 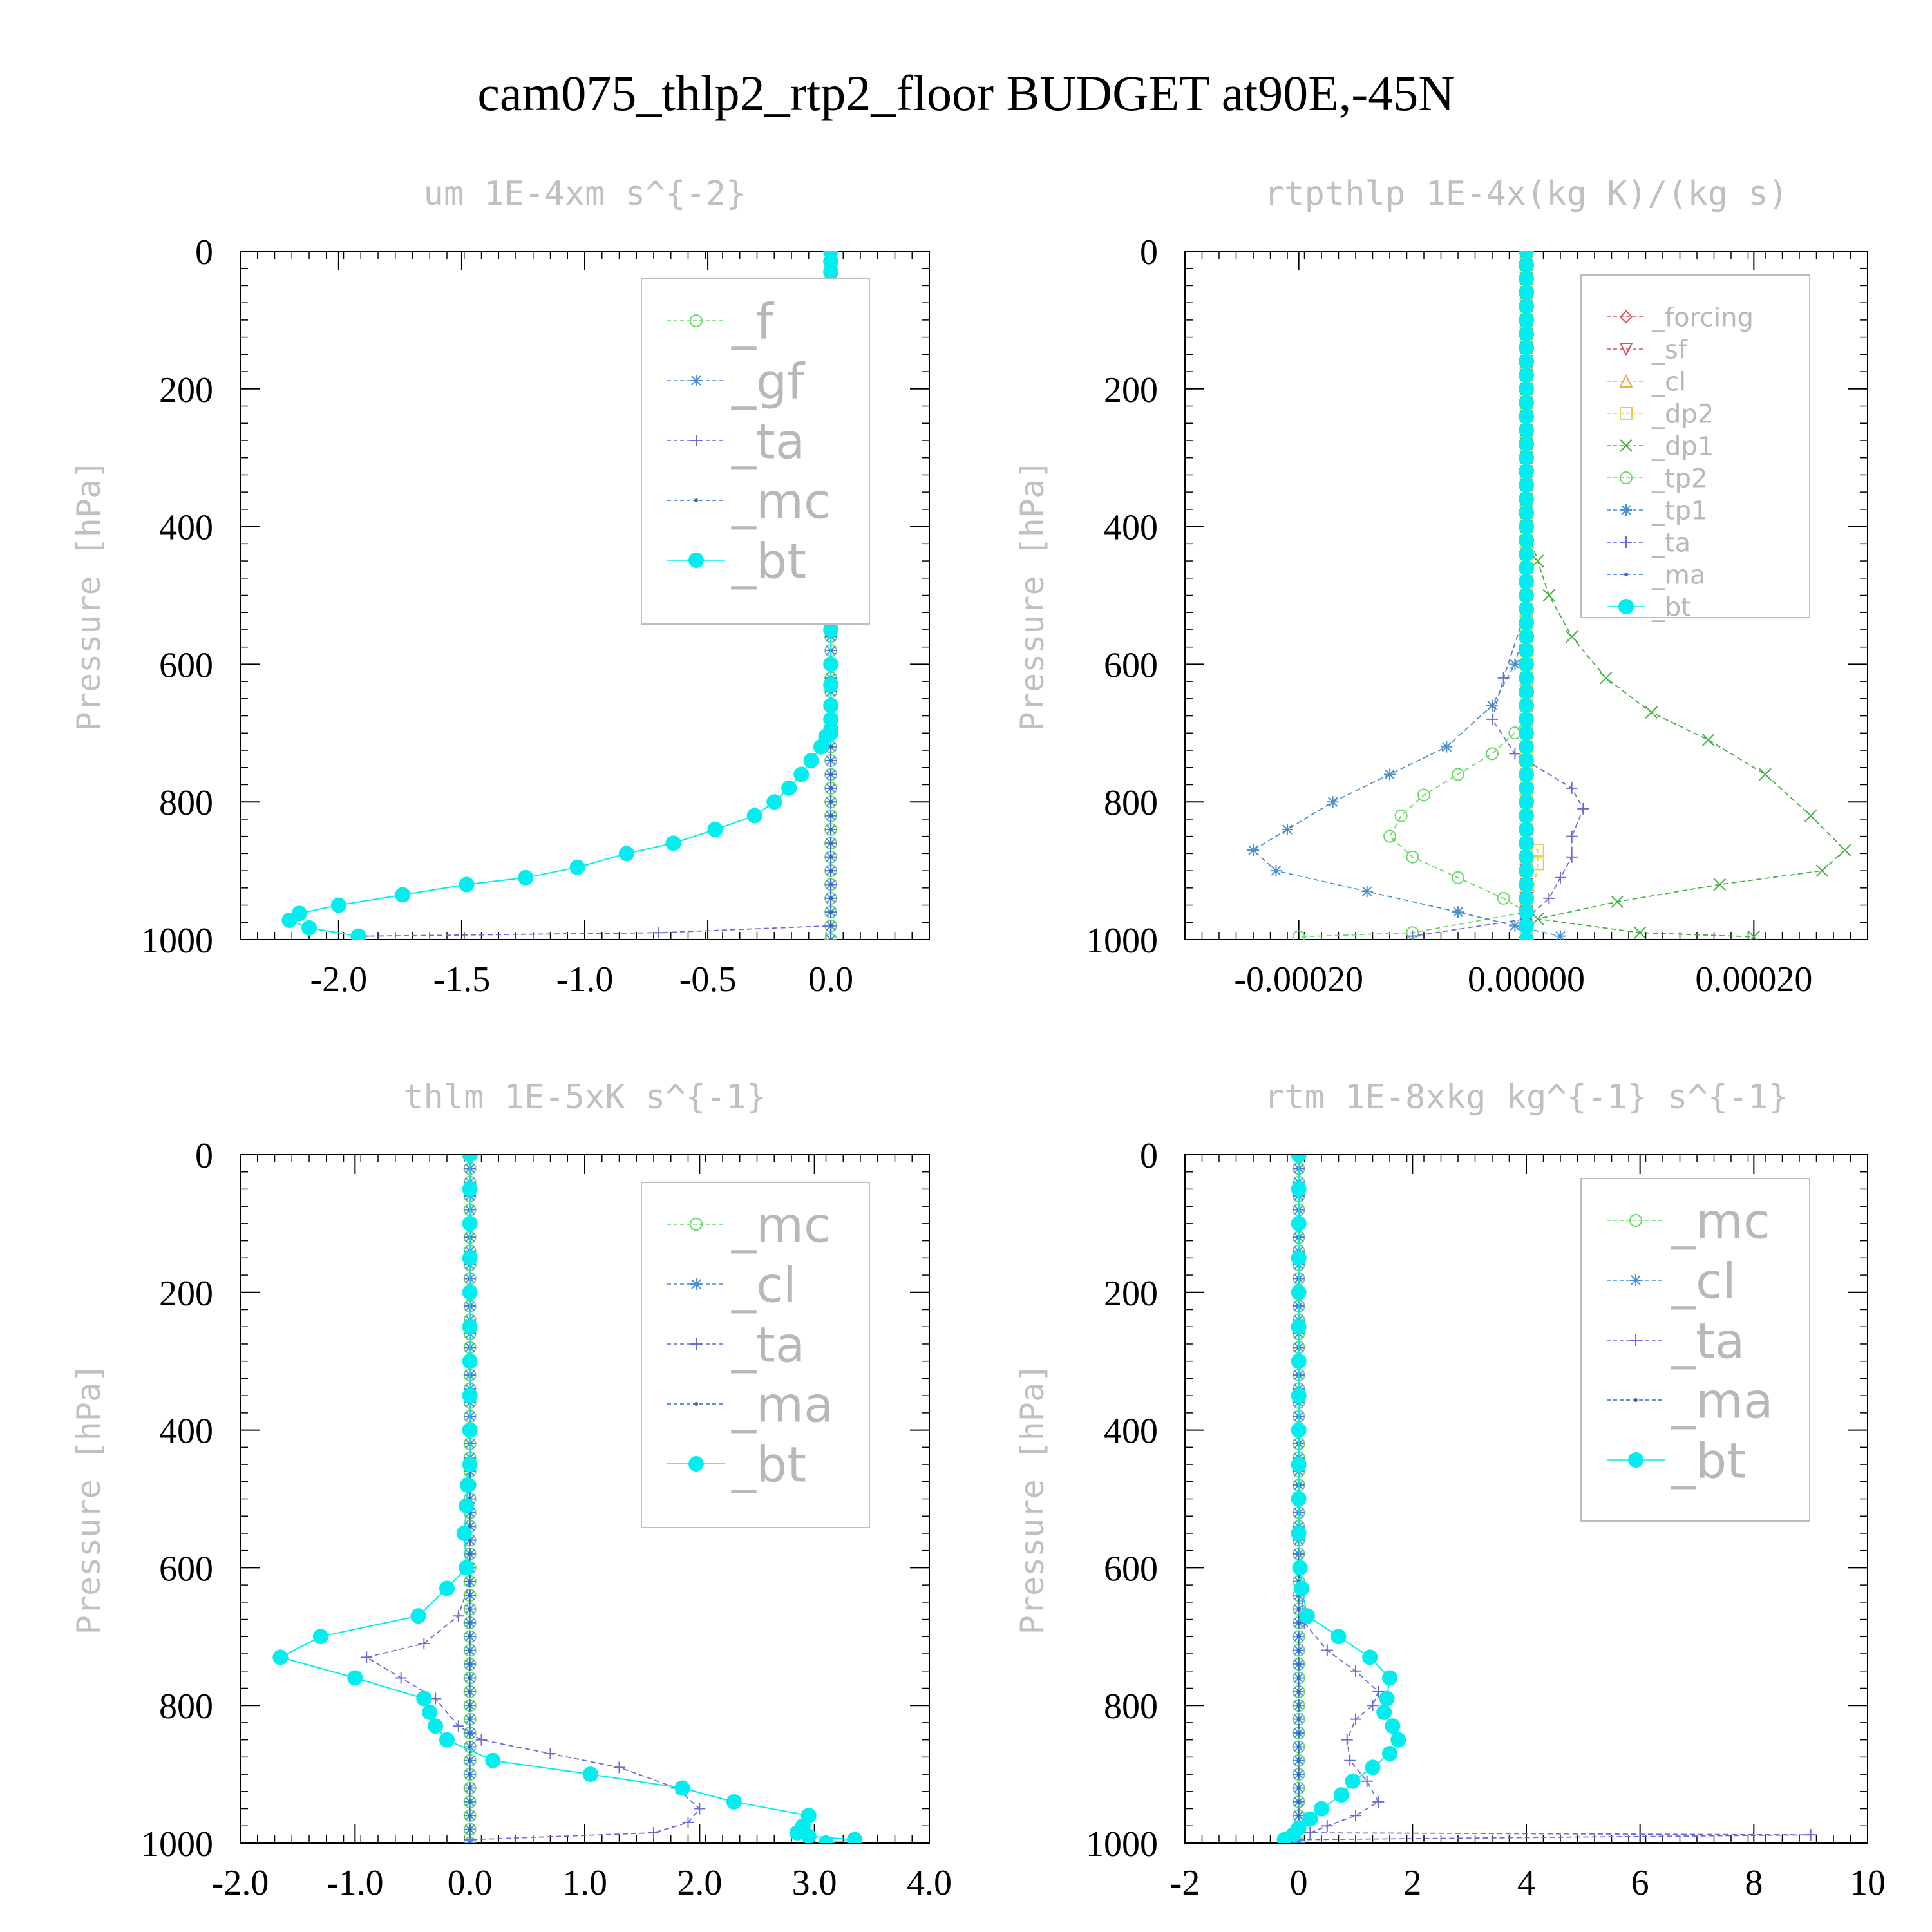 I want to click on legend-label: _f, so click(x=753, y=321).